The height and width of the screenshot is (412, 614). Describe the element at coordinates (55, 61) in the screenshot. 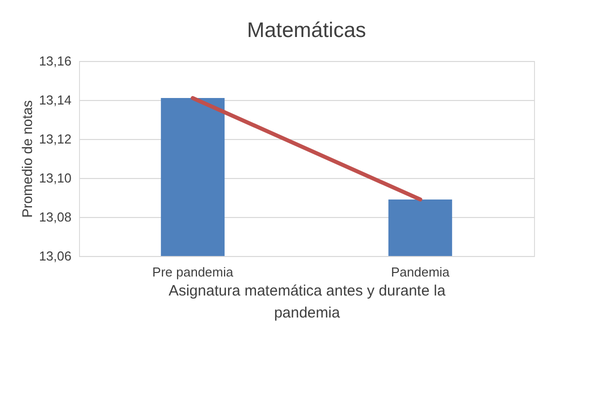

I see `y-tick-label: 13,16` at that location.